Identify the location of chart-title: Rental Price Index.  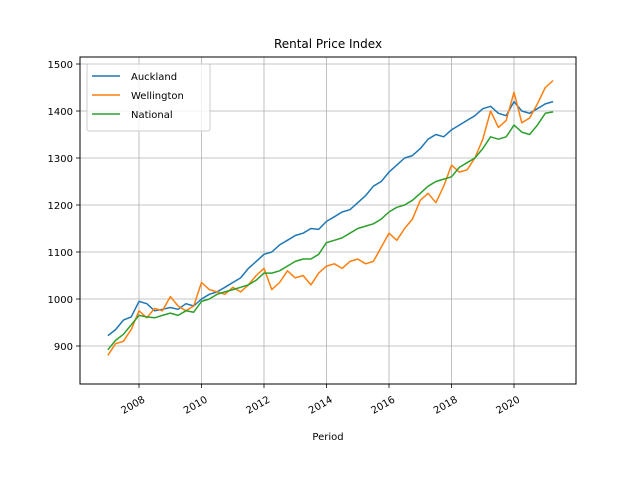
(328, 44).